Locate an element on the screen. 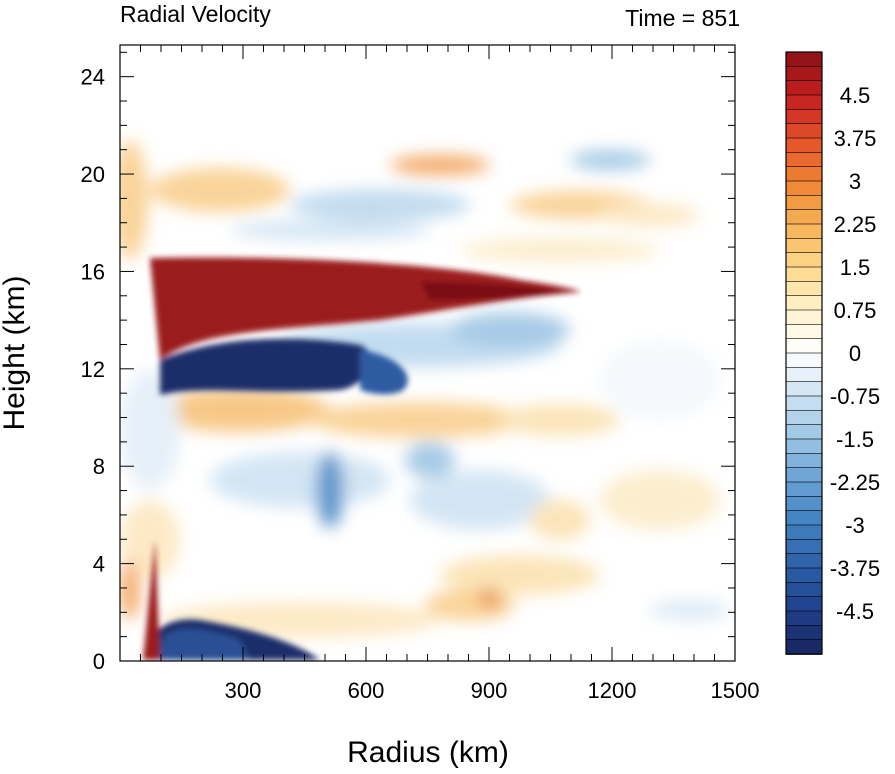 This screenshot has height=774, width=895. y-tick-label: 12 is located at coordinates (93, 369).